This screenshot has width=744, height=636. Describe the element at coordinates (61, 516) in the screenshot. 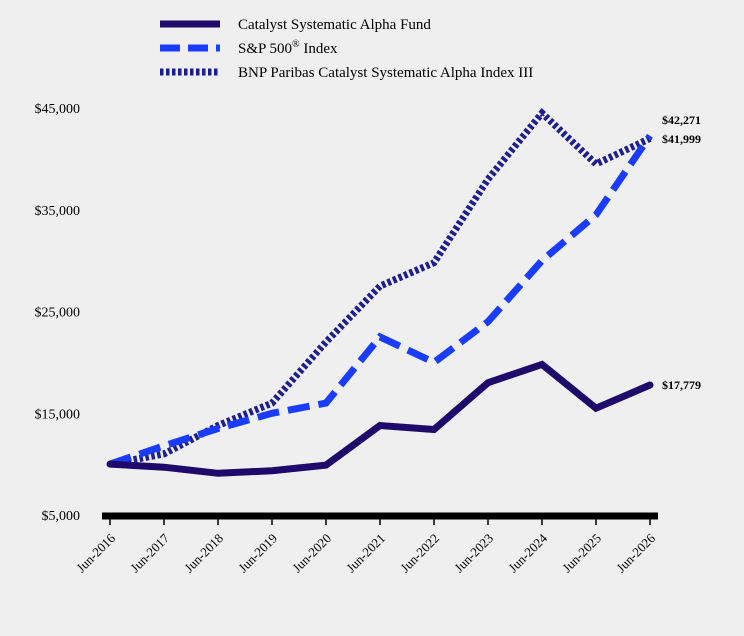

I see `y-tick-label: $5,000` at that location.